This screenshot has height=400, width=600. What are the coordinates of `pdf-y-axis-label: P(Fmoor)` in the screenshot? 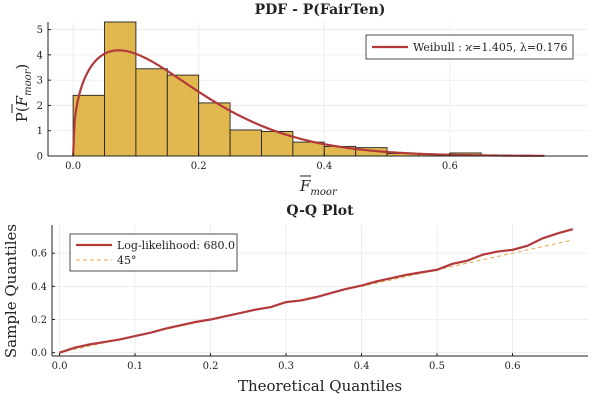 It's located at (22, 93).